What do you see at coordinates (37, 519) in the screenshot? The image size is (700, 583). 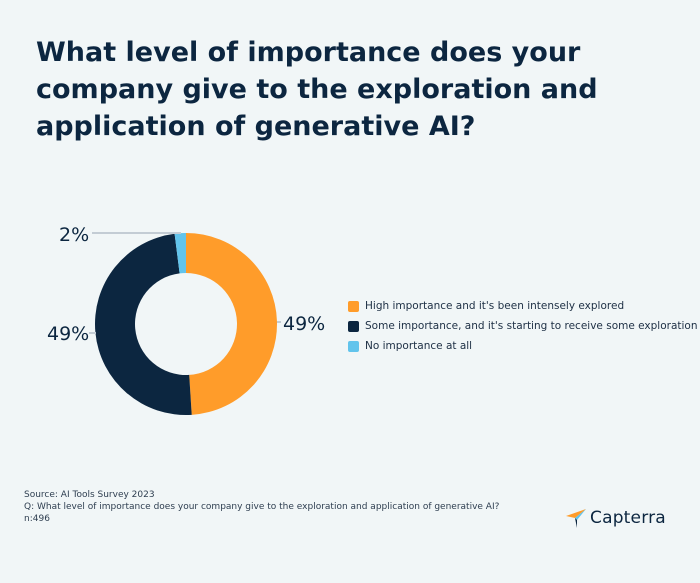 I see `sample-size-note: n:496` at bounding box center [37, 519].